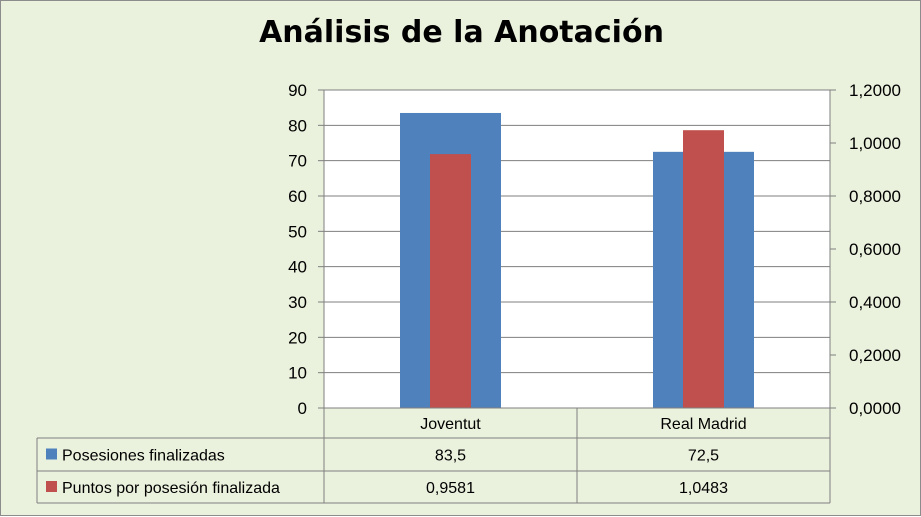  I want to click on y-right-tick-label: 0,0000, so click(875, 408).